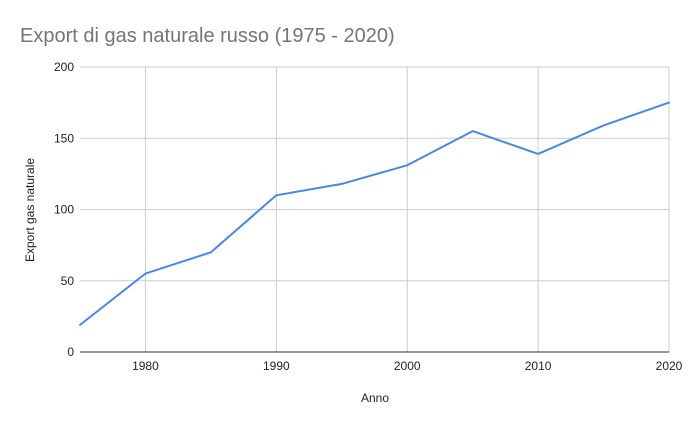 The width and height of the screenshot is (691, 426). Describe the element at coordinates (669, 366) in the screenshot. I see `x-tick-label: 2020` at that location.